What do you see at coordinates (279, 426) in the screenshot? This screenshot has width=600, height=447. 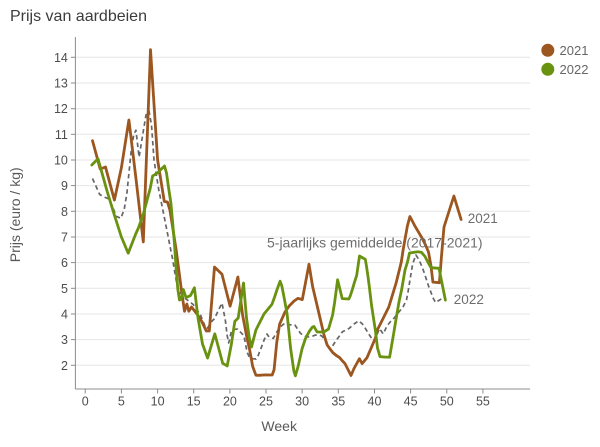 I see `svg-text: Week` at bounding box center [279, 426].